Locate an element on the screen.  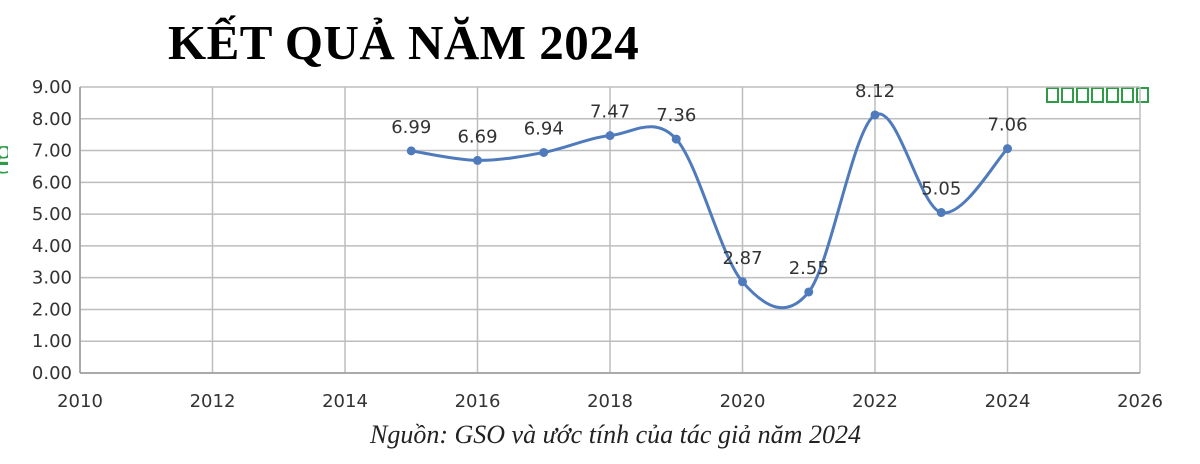
x-axis-ticks: 2010 2012 2014 2016 2018 2020 2022 2024 2026 is located at coordinates (610, 401).